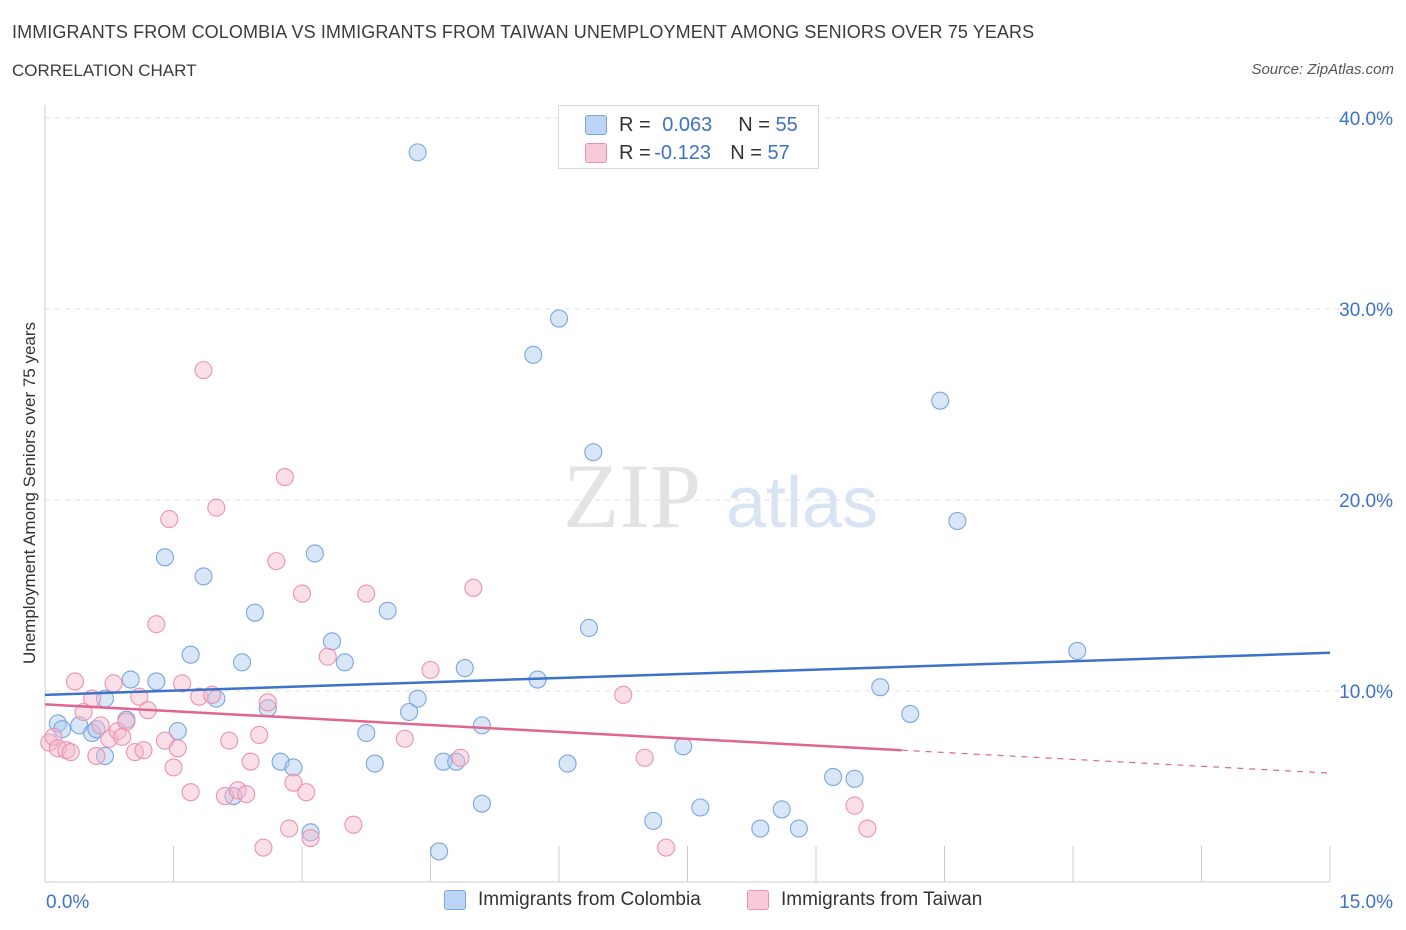 The image size is (1406, 930). I want to click on legend-item-taiwan: Immigrants from Taiwan, so click(864, 900).